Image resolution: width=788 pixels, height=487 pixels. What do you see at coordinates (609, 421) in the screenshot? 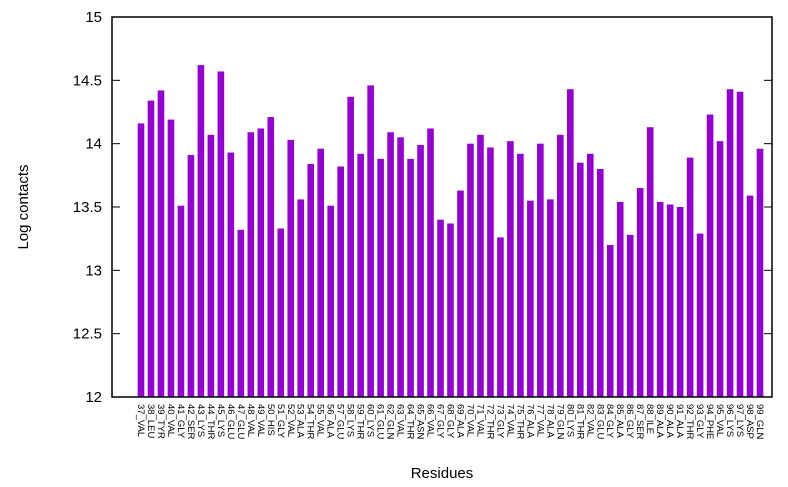
I see `x-tick-label: 84_GLY` at bounding box center [609, 421].